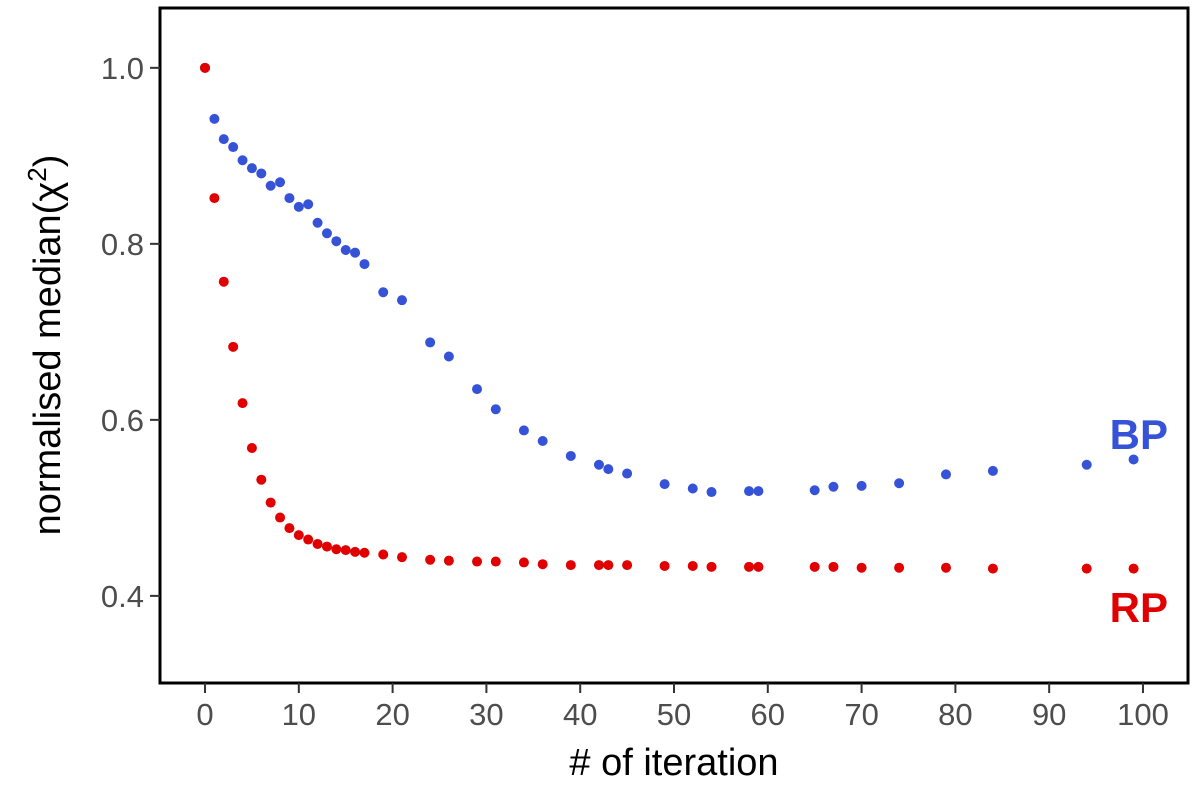 The image size is (1200, 786). I want to click on x-tick-label: 50, so click(674, 714).